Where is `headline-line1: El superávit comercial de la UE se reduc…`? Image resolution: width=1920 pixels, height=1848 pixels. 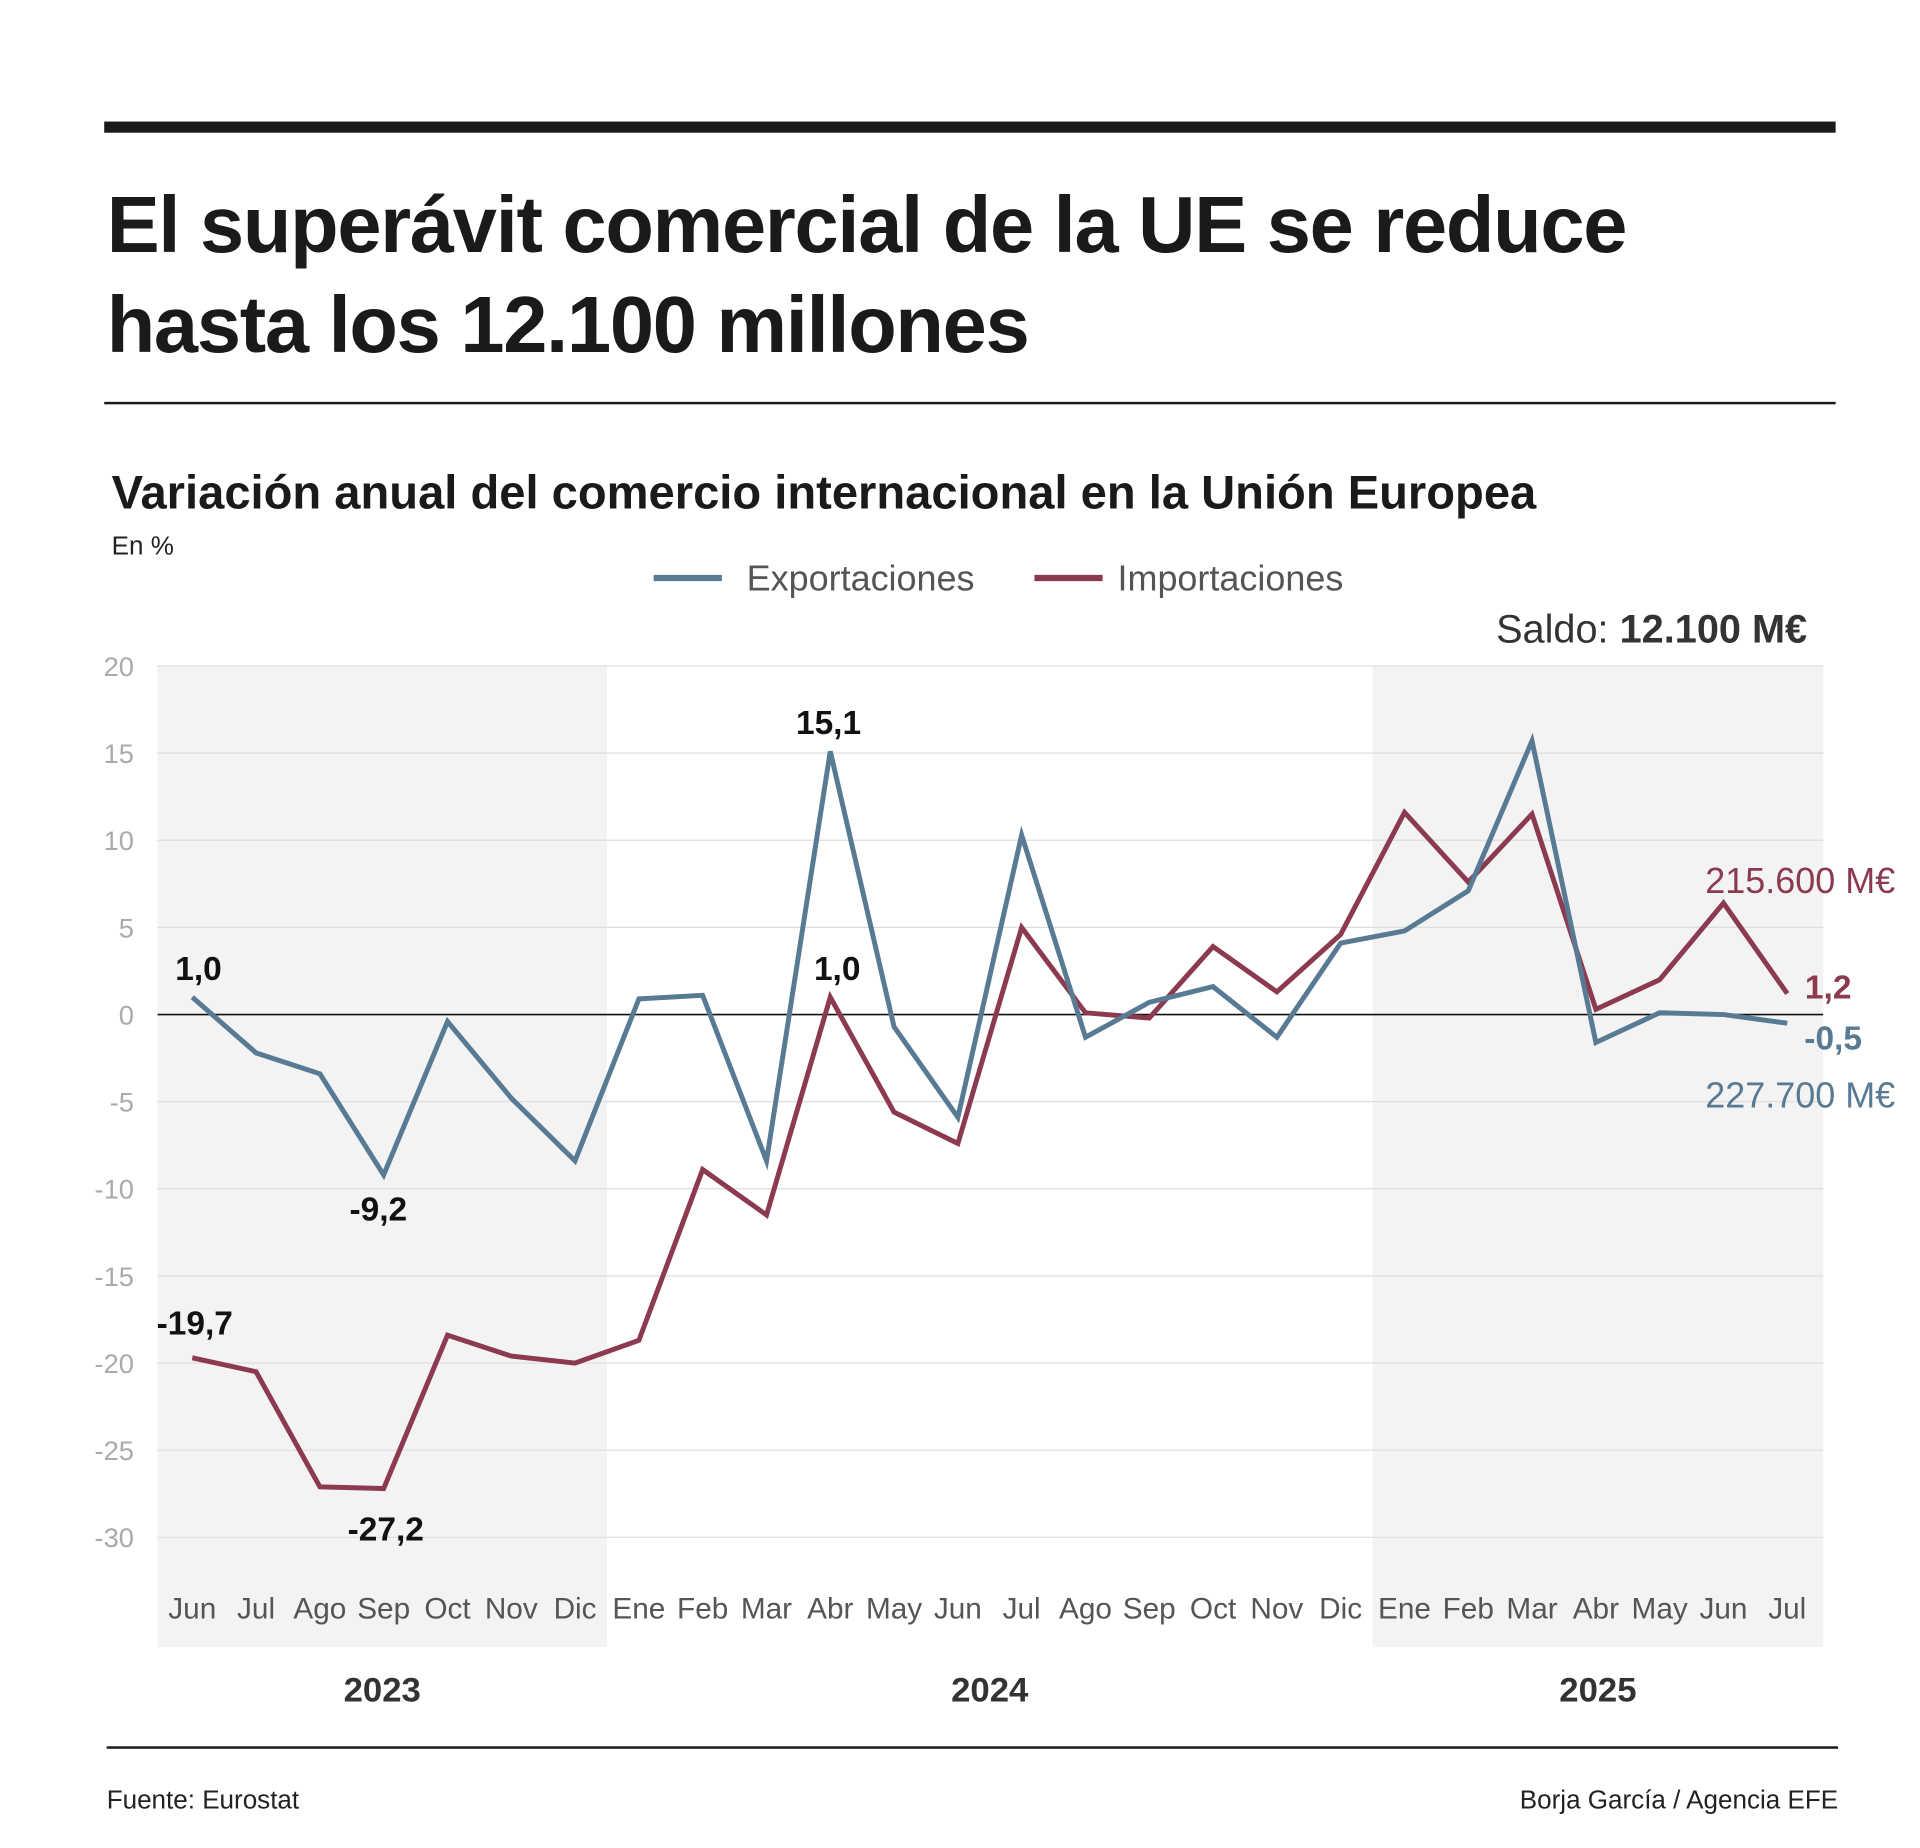 headline-line1: El superávit comercial de la UE se reduc… is located at coordinates (866, 224).